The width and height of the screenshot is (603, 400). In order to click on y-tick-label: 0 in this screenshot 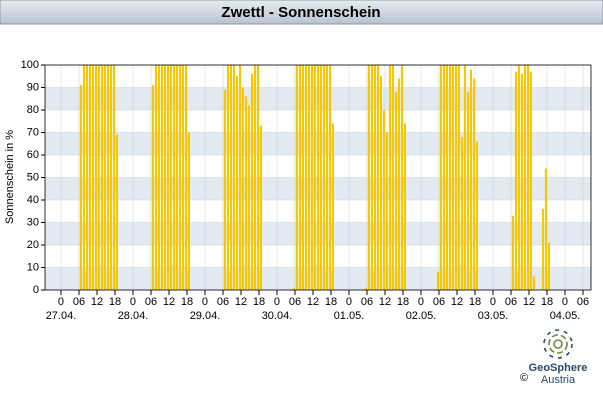, I will do `click(36, 290)`.